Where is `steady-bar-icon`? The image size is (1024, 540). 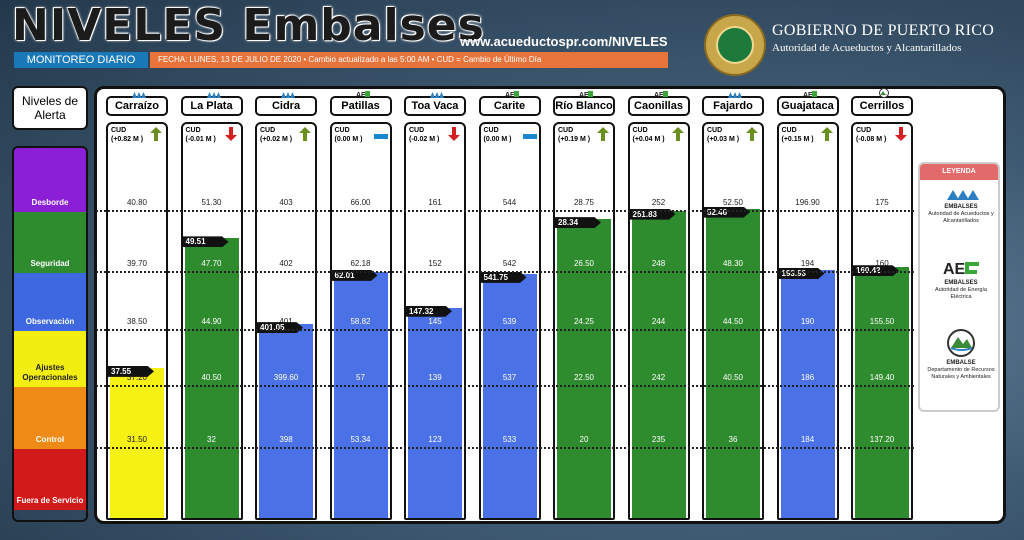
steady-bar-icon is located at coordinates (380, 134).